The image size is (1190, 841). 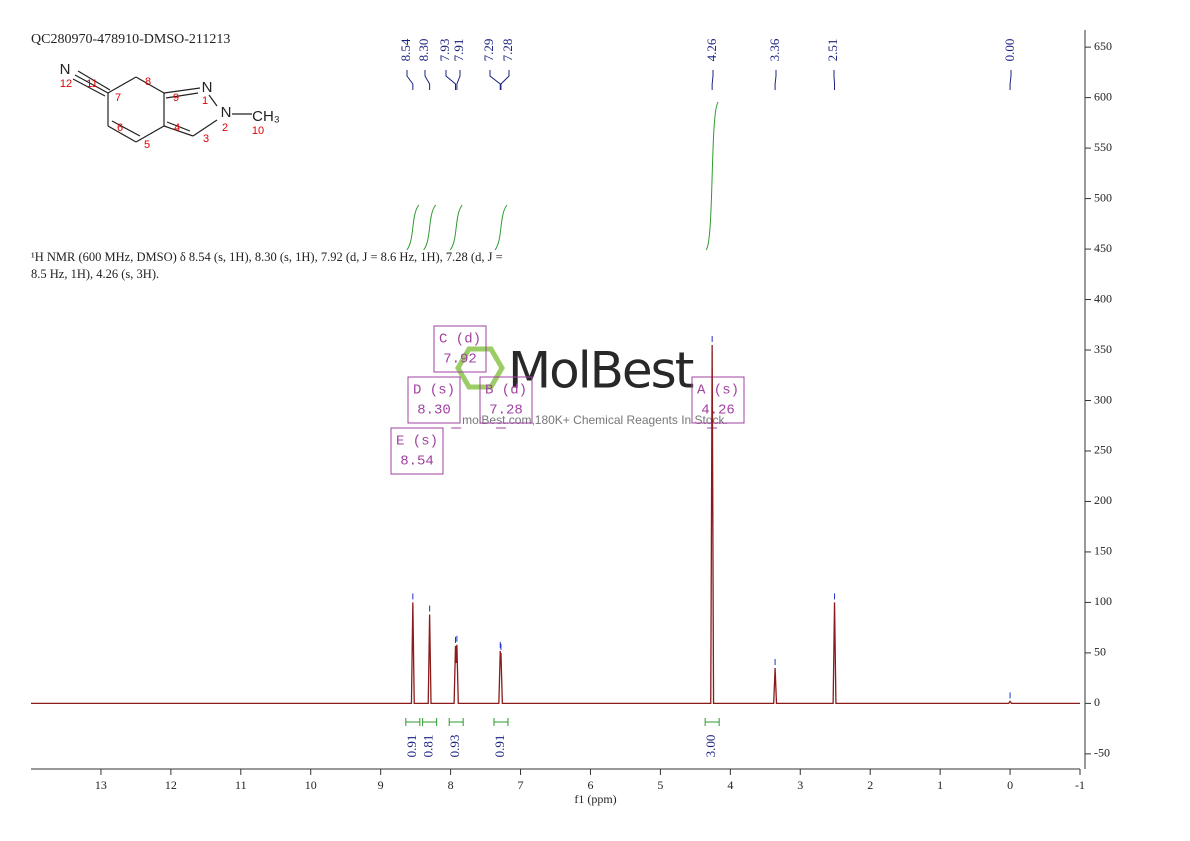 I want to click on x-tick-label: 5, so click(x=660, y=785).